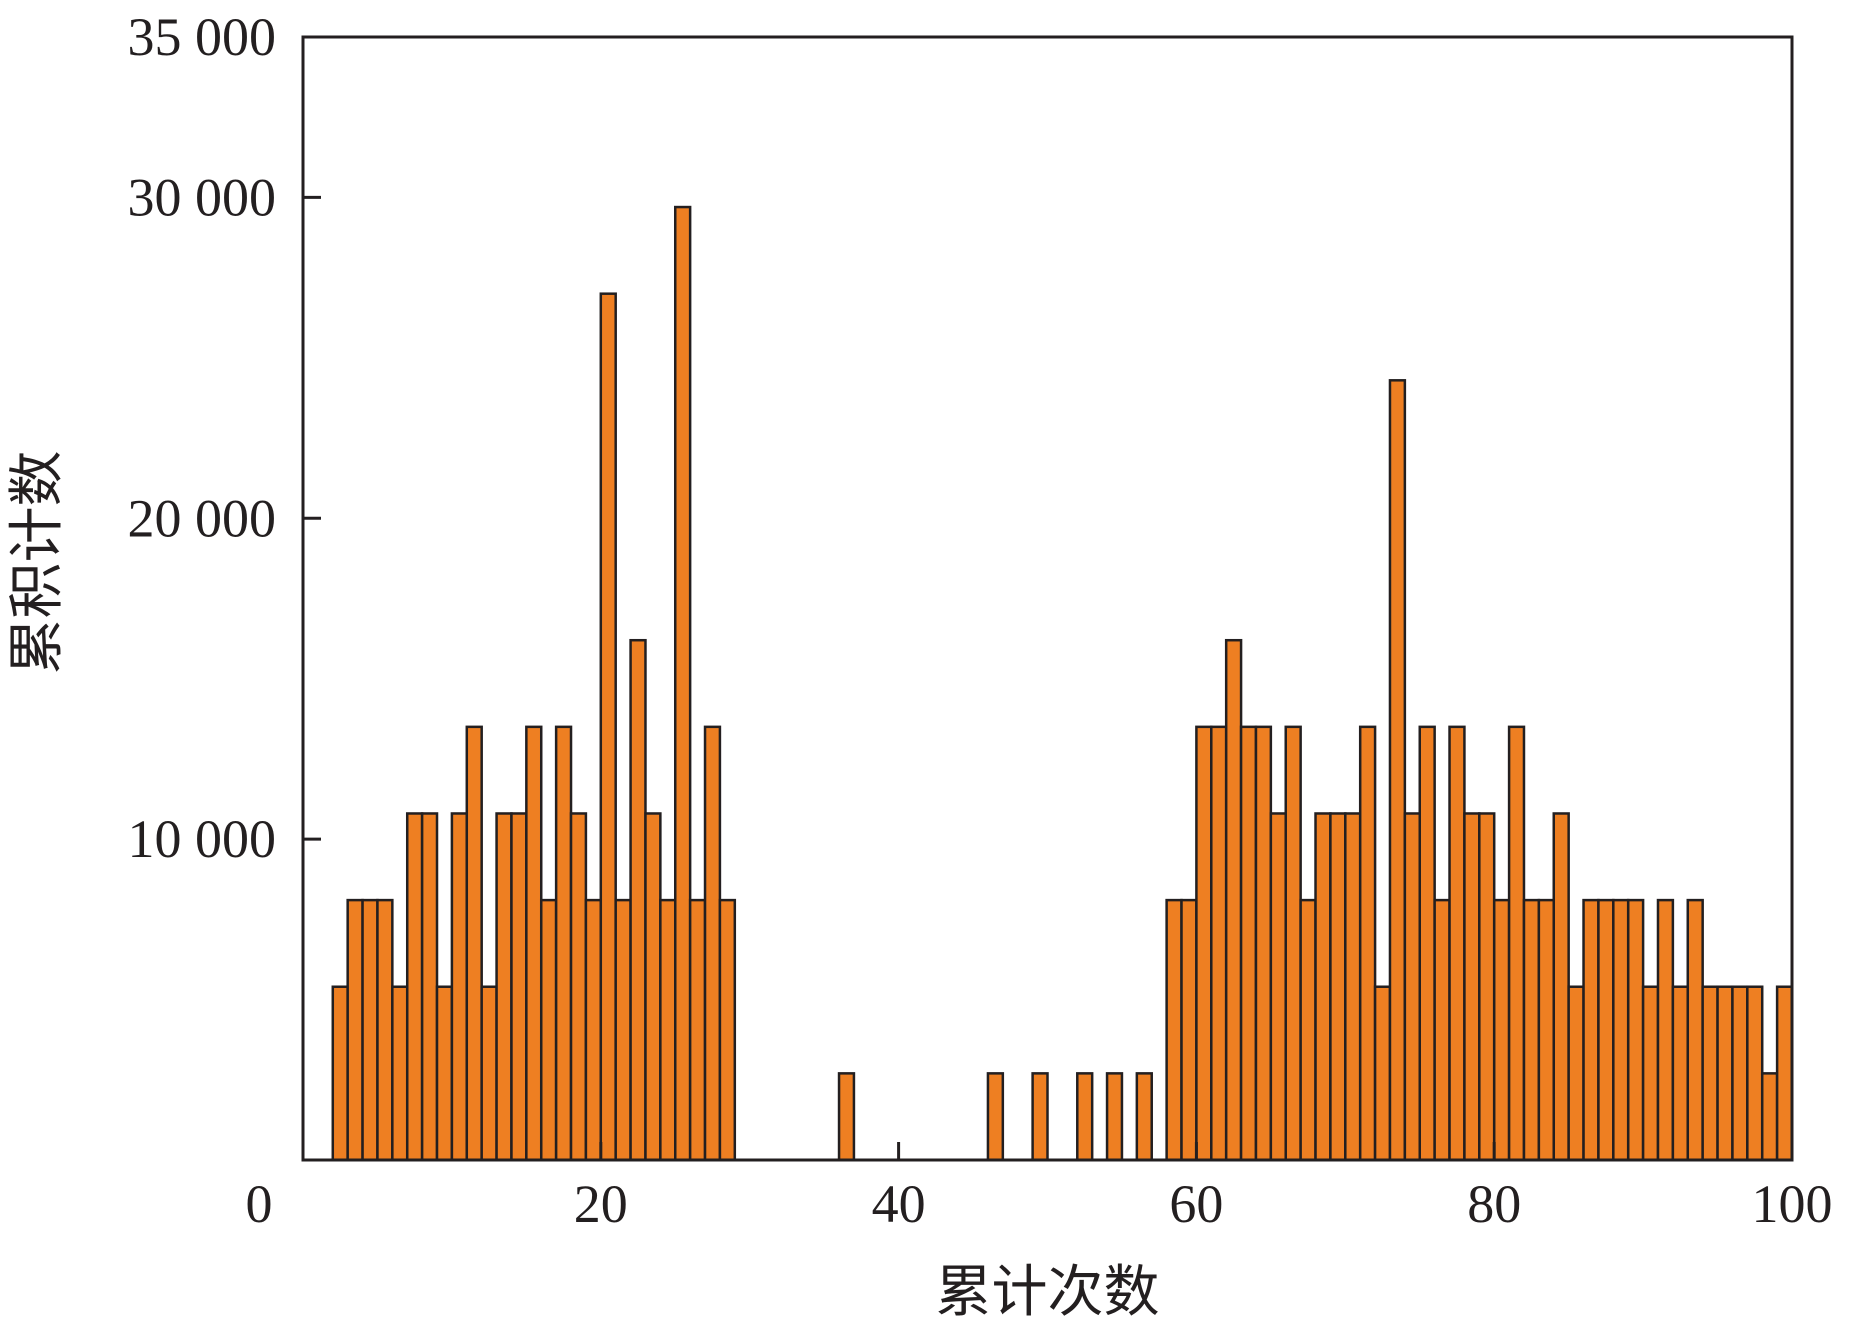 The image size is (1850, 1332). I want to click on y-tick-label: 20 000, so click(202, 518).